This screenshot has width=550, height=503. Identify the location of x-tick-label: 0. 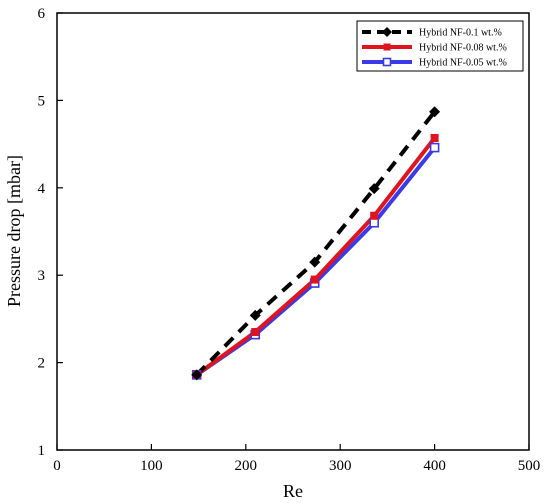
(57, 466).